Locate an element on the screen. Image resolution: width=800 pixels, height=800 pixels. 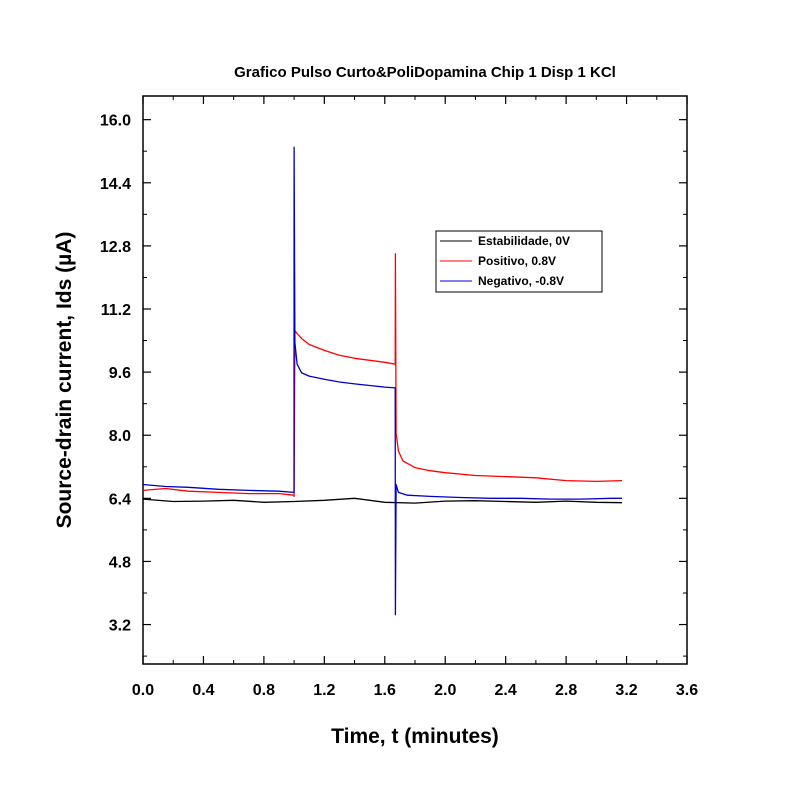
x-tick-label: 0.4 is located at coordinates (203, 690).